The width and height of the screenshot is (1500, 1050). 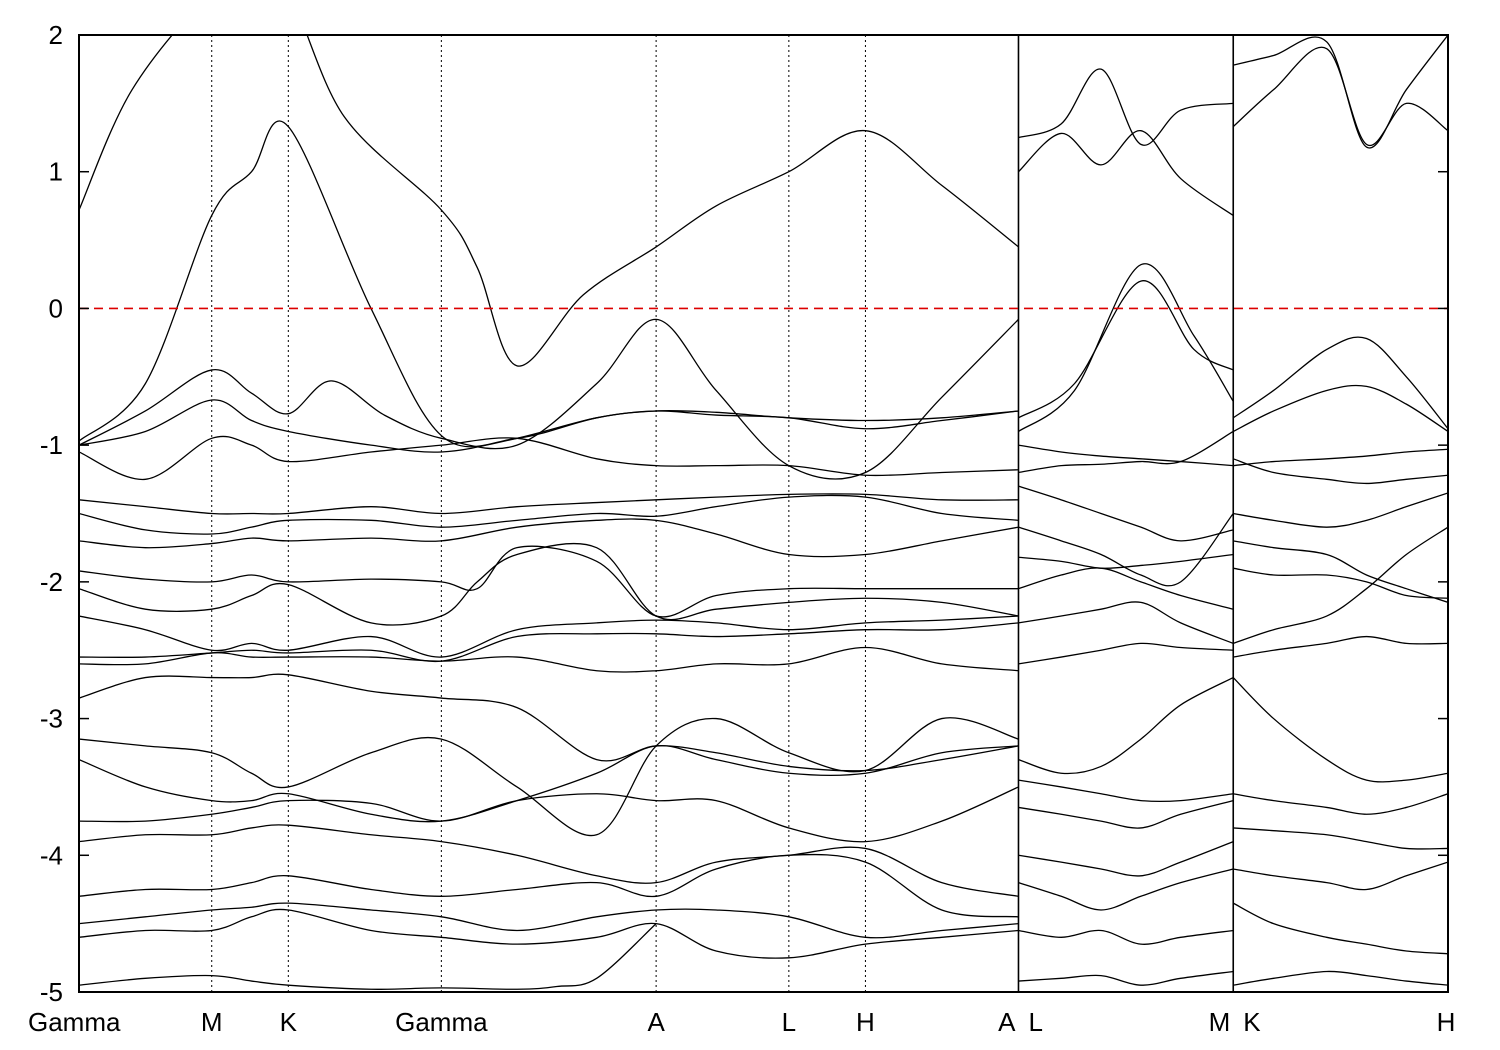 I want to click on y-tick-label: -5, so click(x=51, y=992).